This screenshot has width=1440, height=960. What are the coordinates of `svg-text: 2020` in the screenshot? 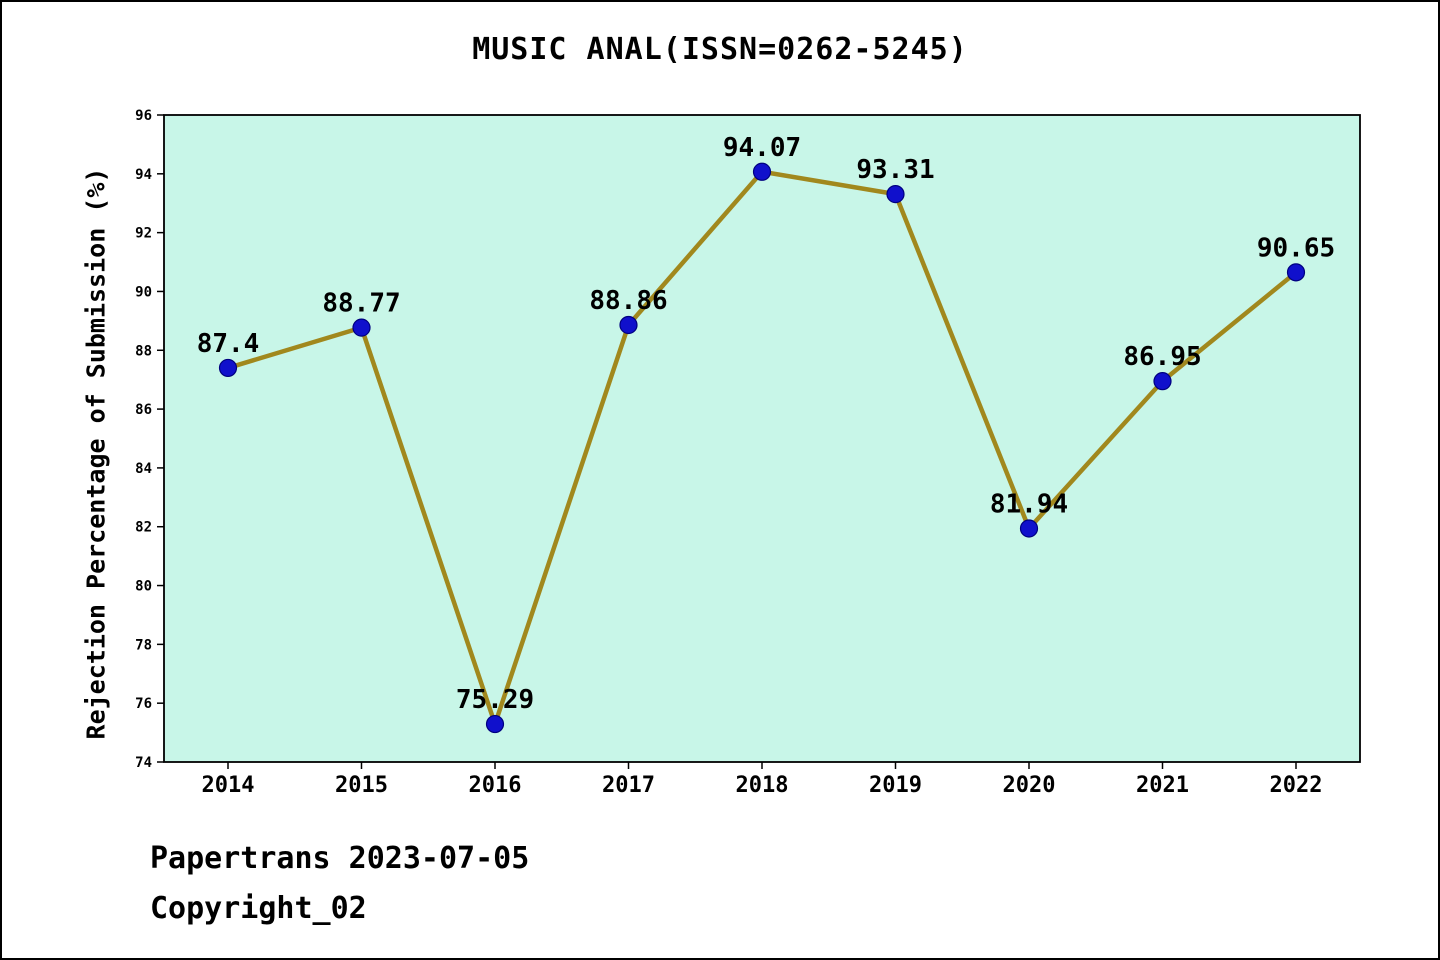 It's located at (1029, 785).